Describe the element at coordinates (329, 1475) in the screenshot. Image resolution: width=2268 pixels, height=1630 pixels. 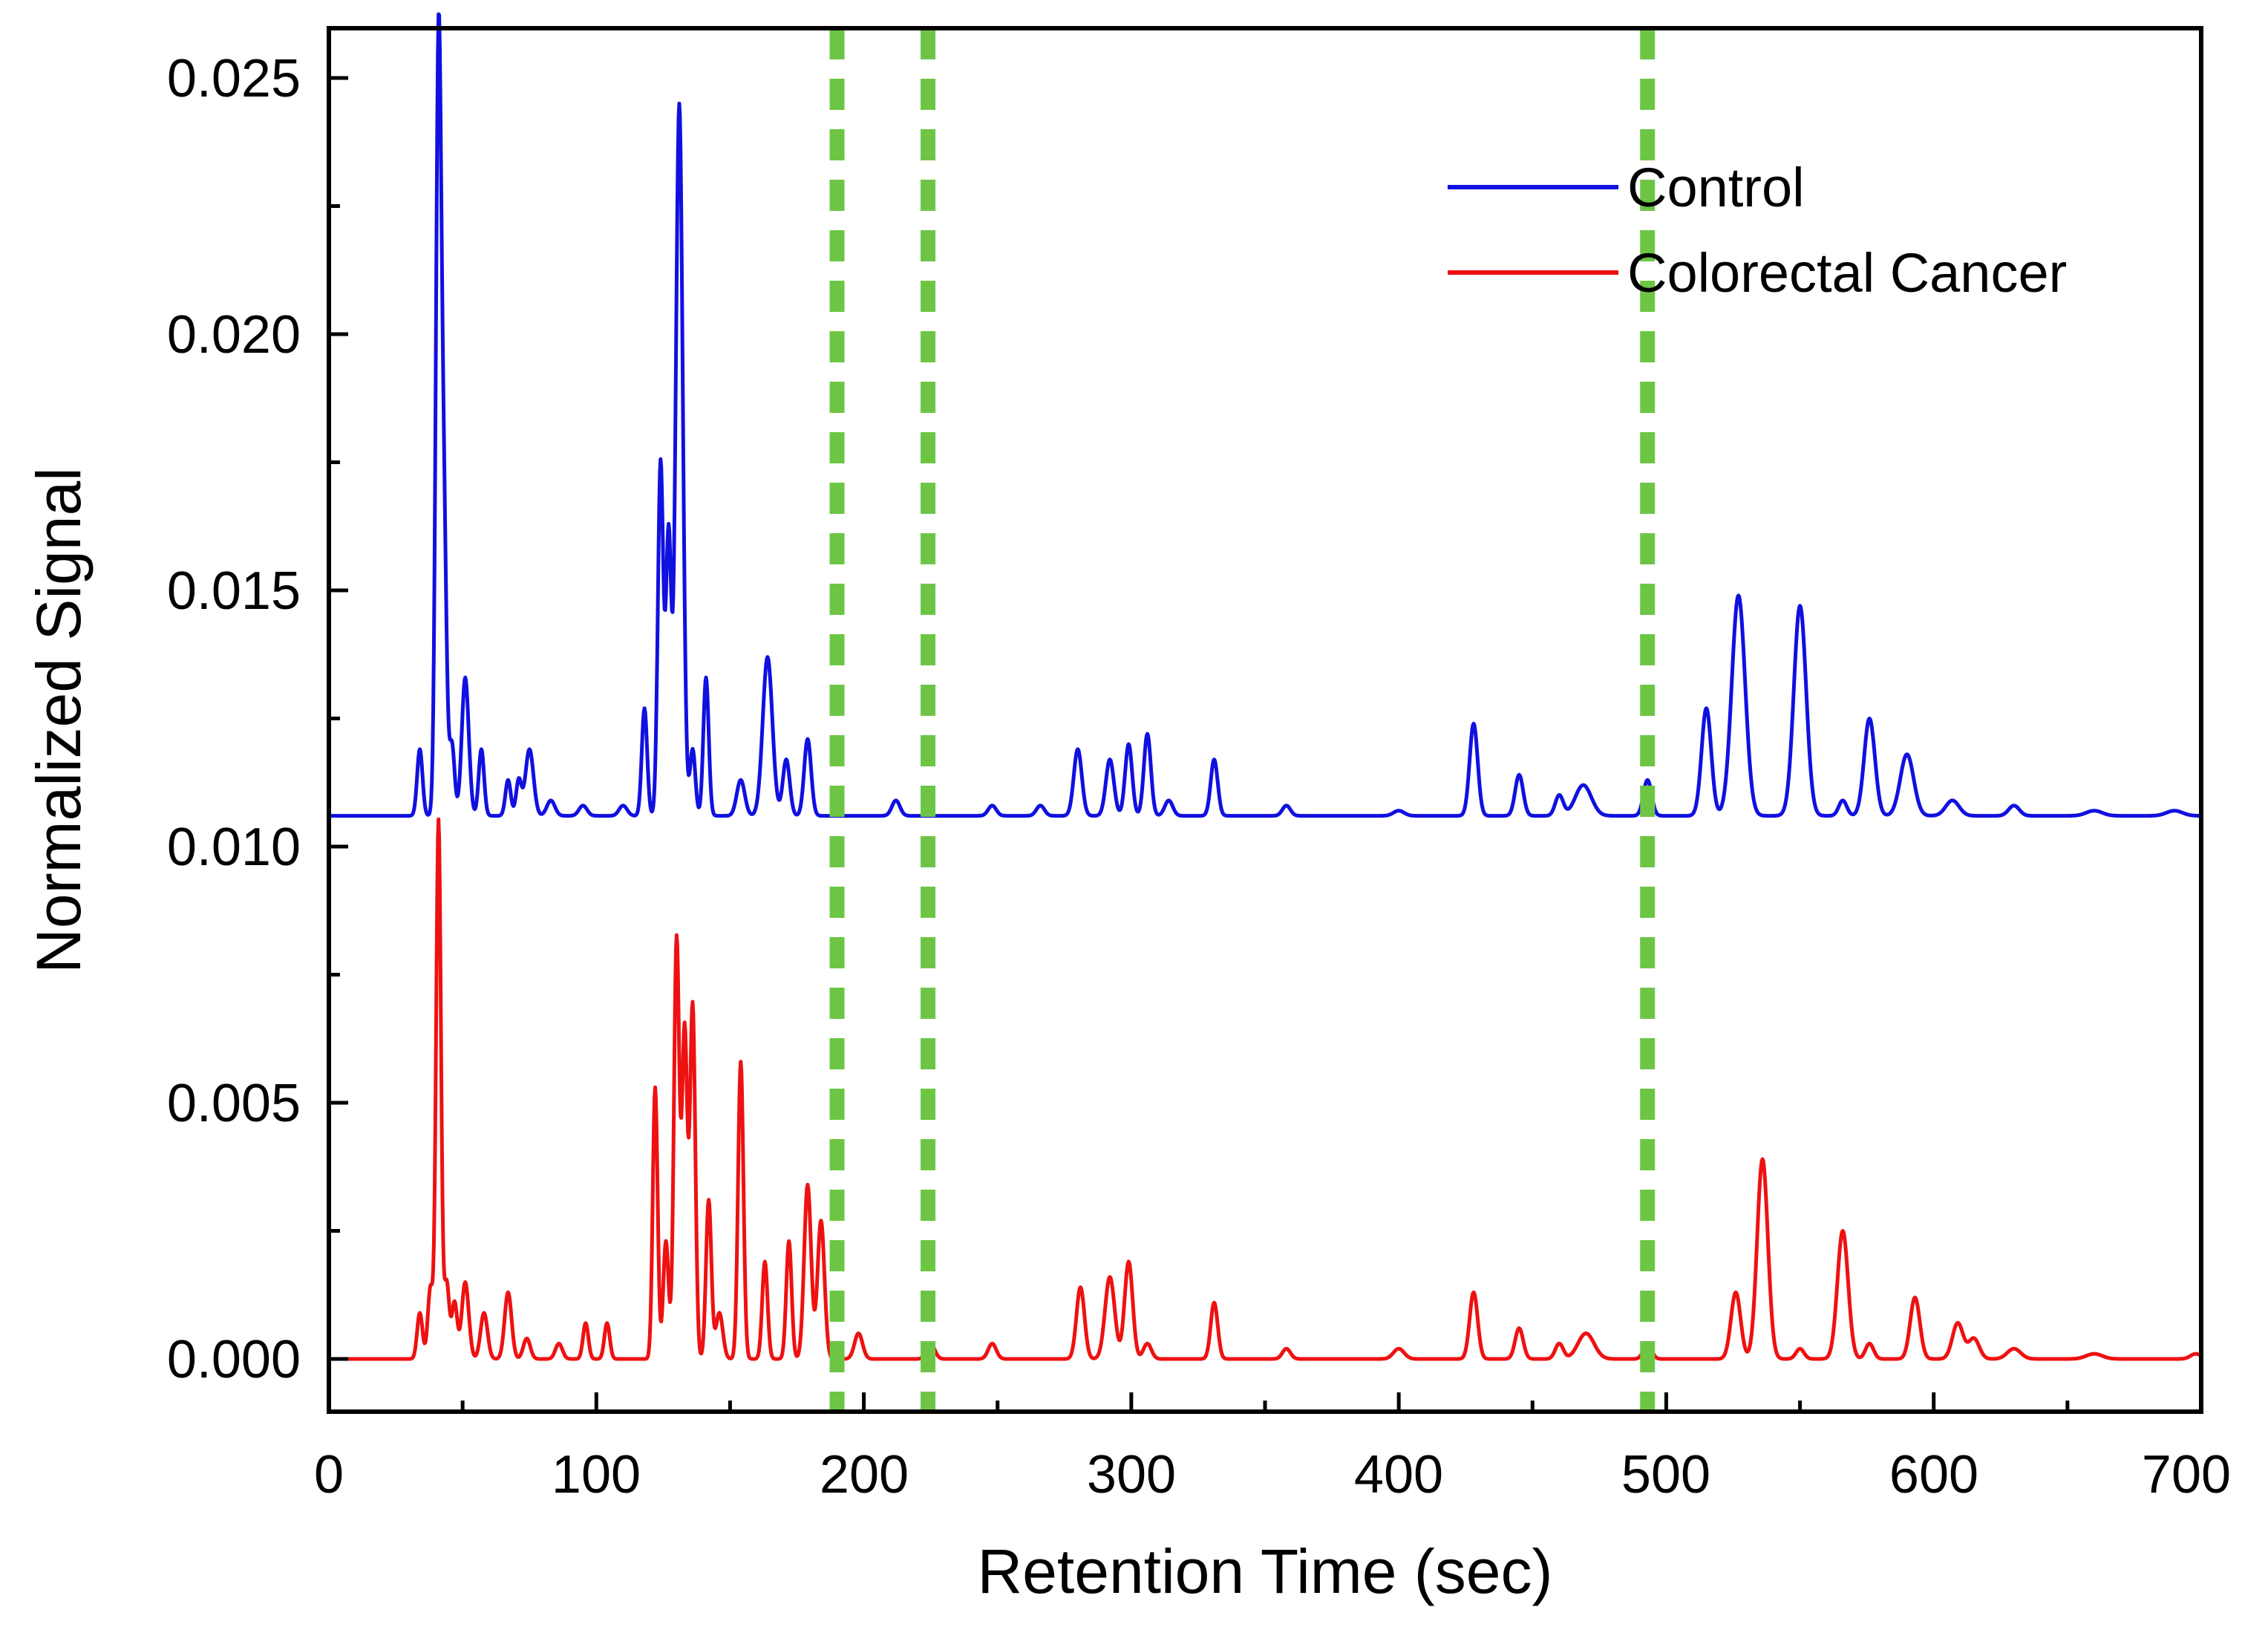
I see `x-tick-label: 0` at that location.